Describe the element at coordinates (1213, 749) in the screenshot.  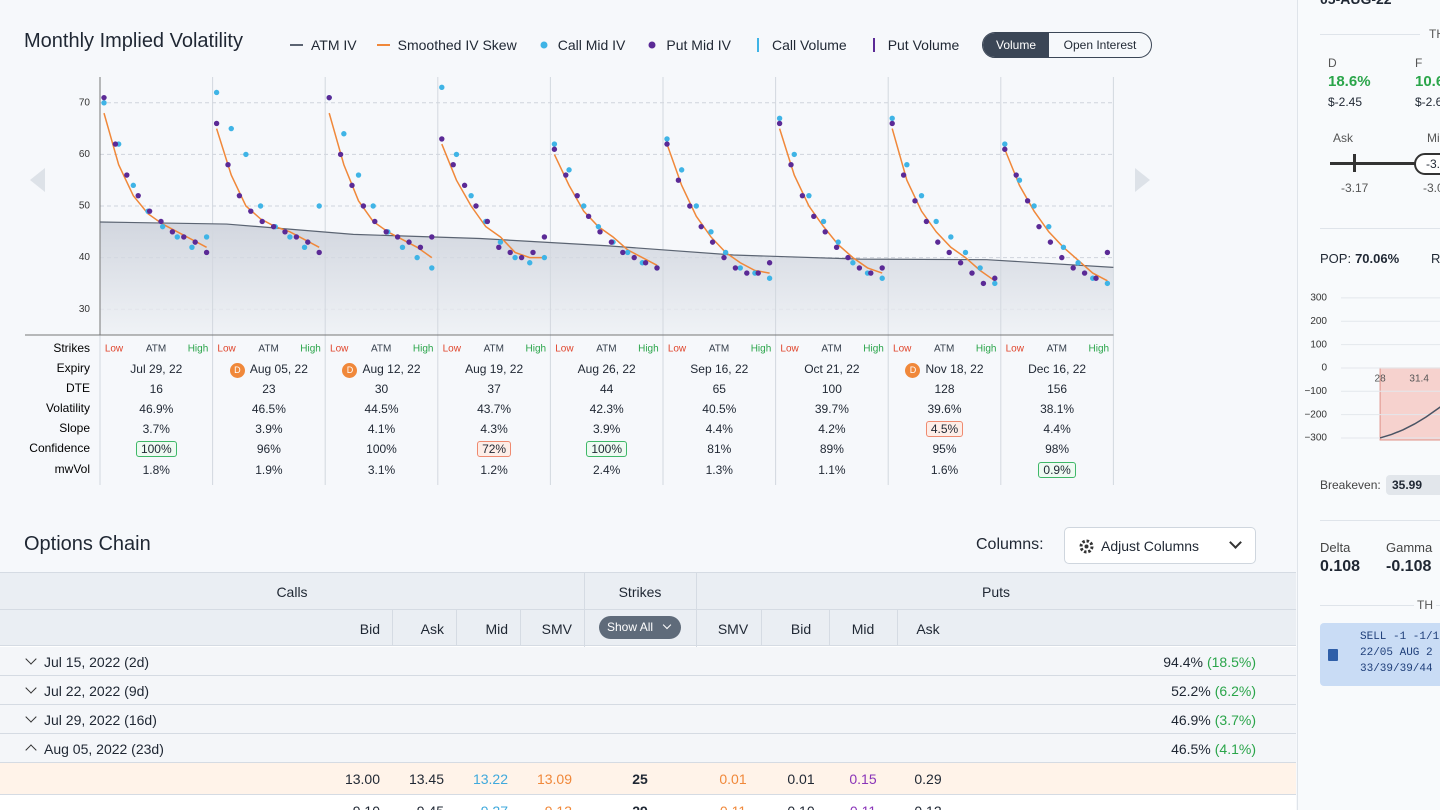
I see `expiry-summary: 46.5% (4.1%)` at that location.